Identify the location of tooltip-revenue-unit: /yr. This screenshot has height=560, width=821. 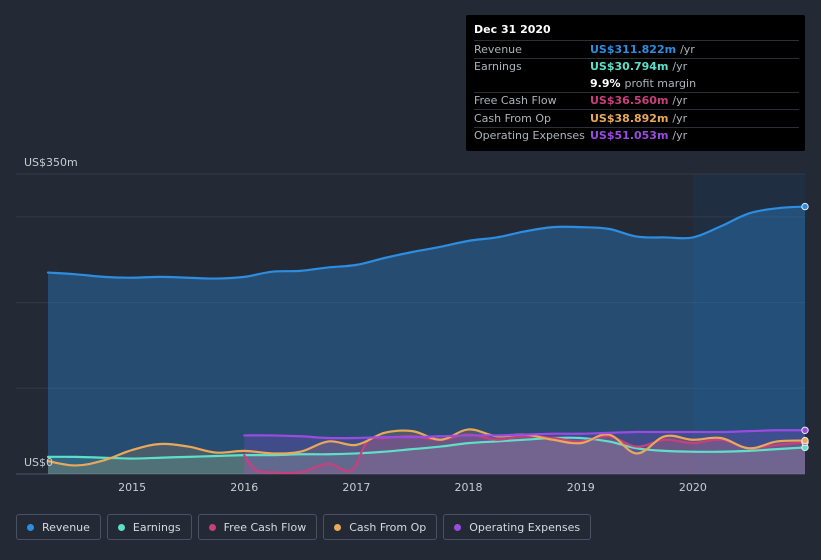
(687, 49).